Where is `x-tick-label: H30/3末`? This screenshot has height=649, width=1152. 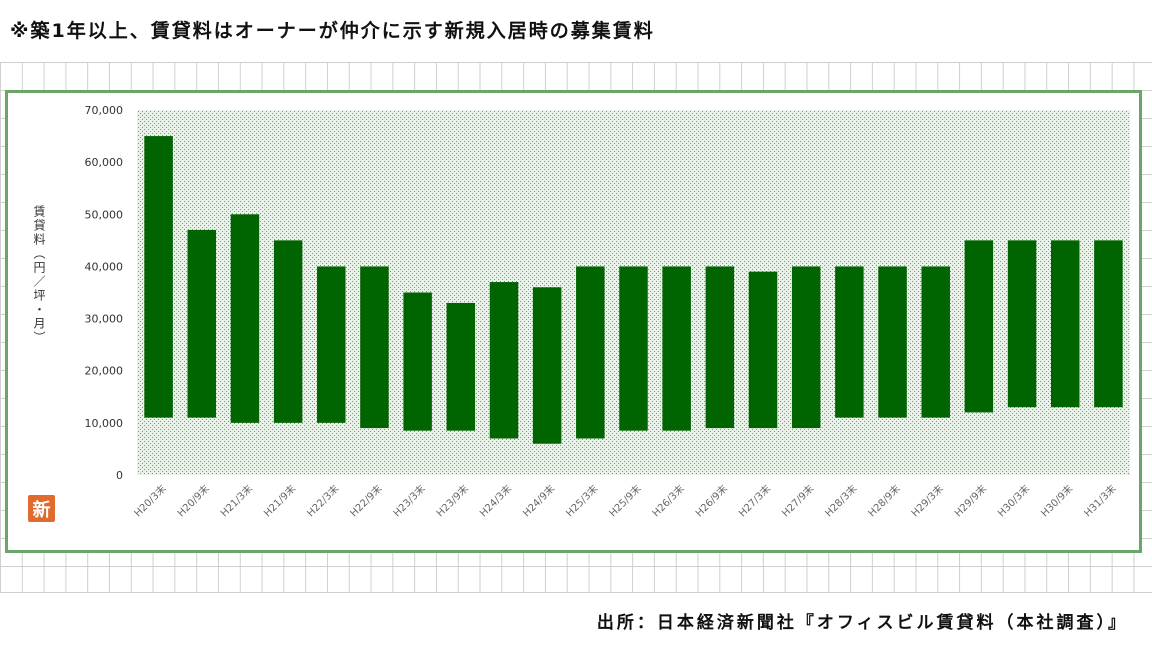 x-tick-label: H30/3末 is located at coordinates (1013, 500).